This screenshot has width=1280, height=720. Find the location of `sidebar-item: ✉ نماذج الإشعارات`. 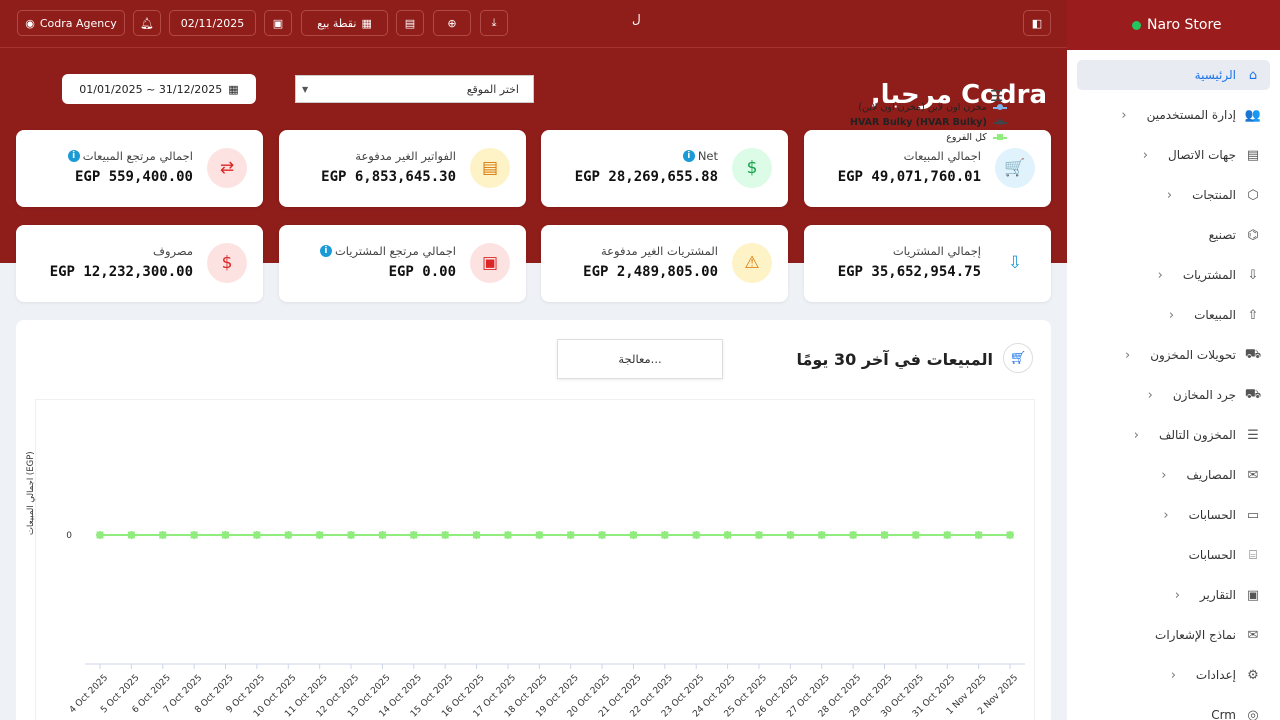

sidebar-item: ✉ نماذج الإشعارات is located at coordinates (1173, 635).